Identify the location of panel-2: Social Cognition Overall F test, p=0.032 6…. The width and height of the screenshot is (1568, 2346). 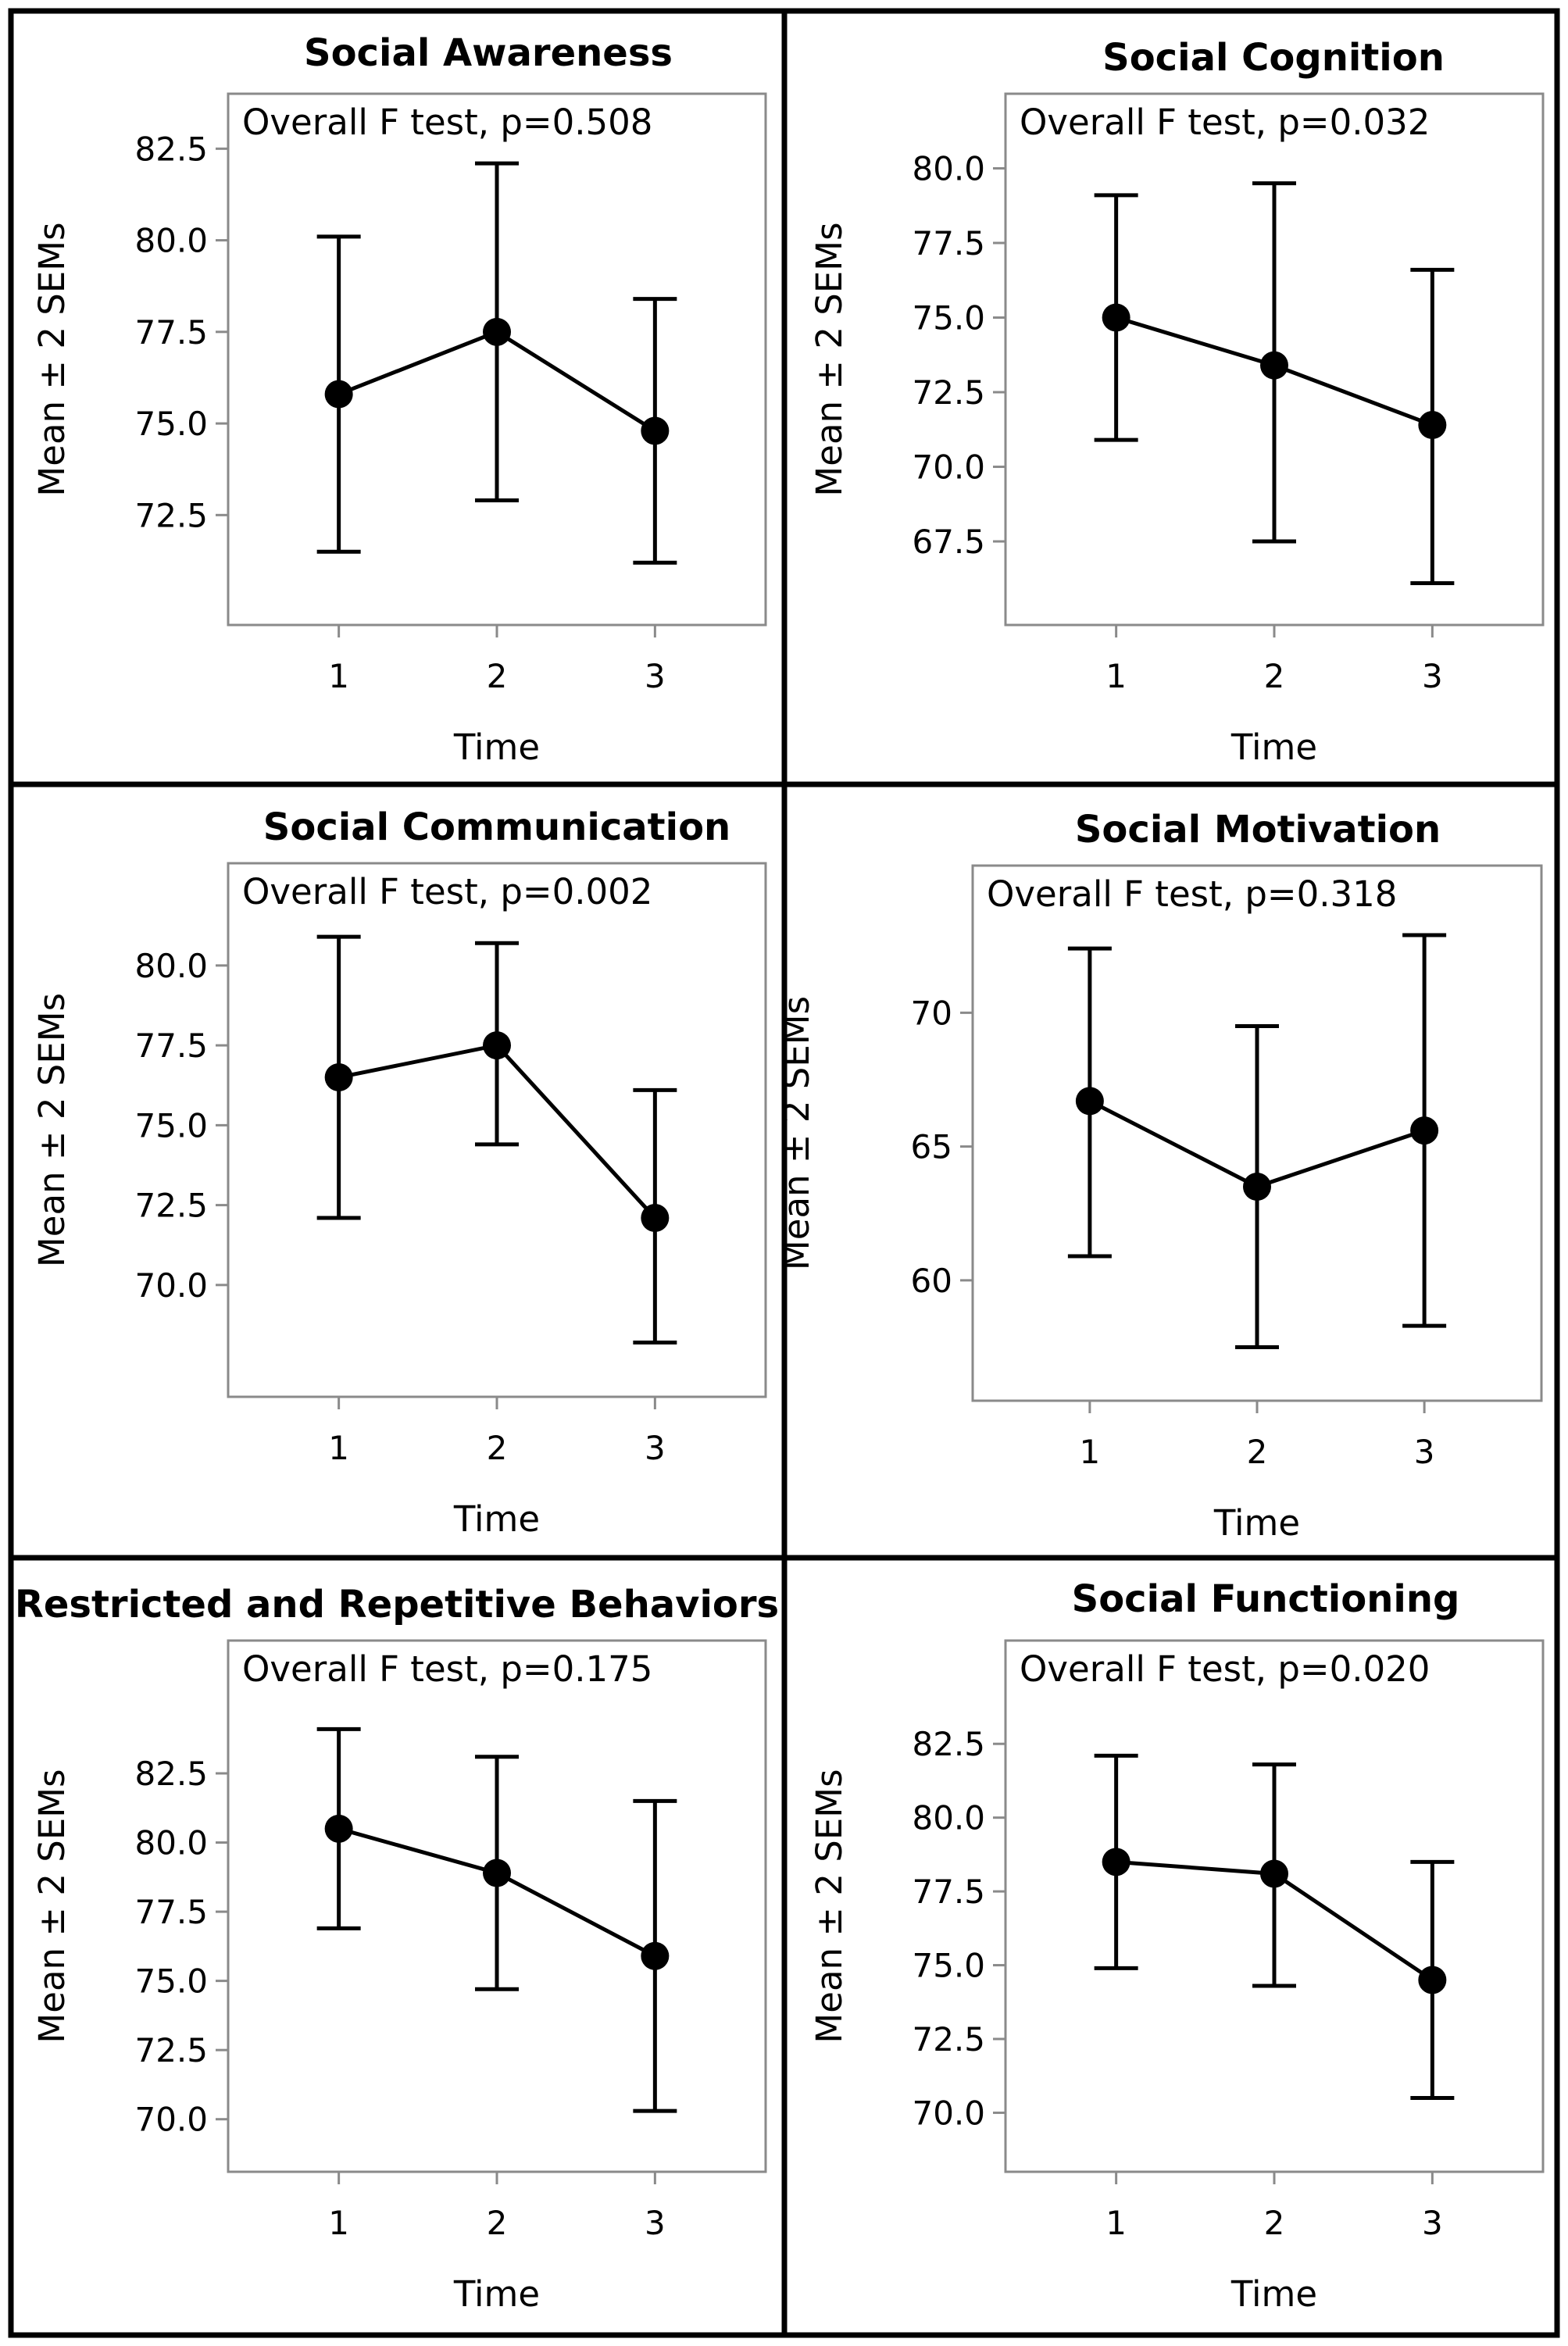
(1177, 402).